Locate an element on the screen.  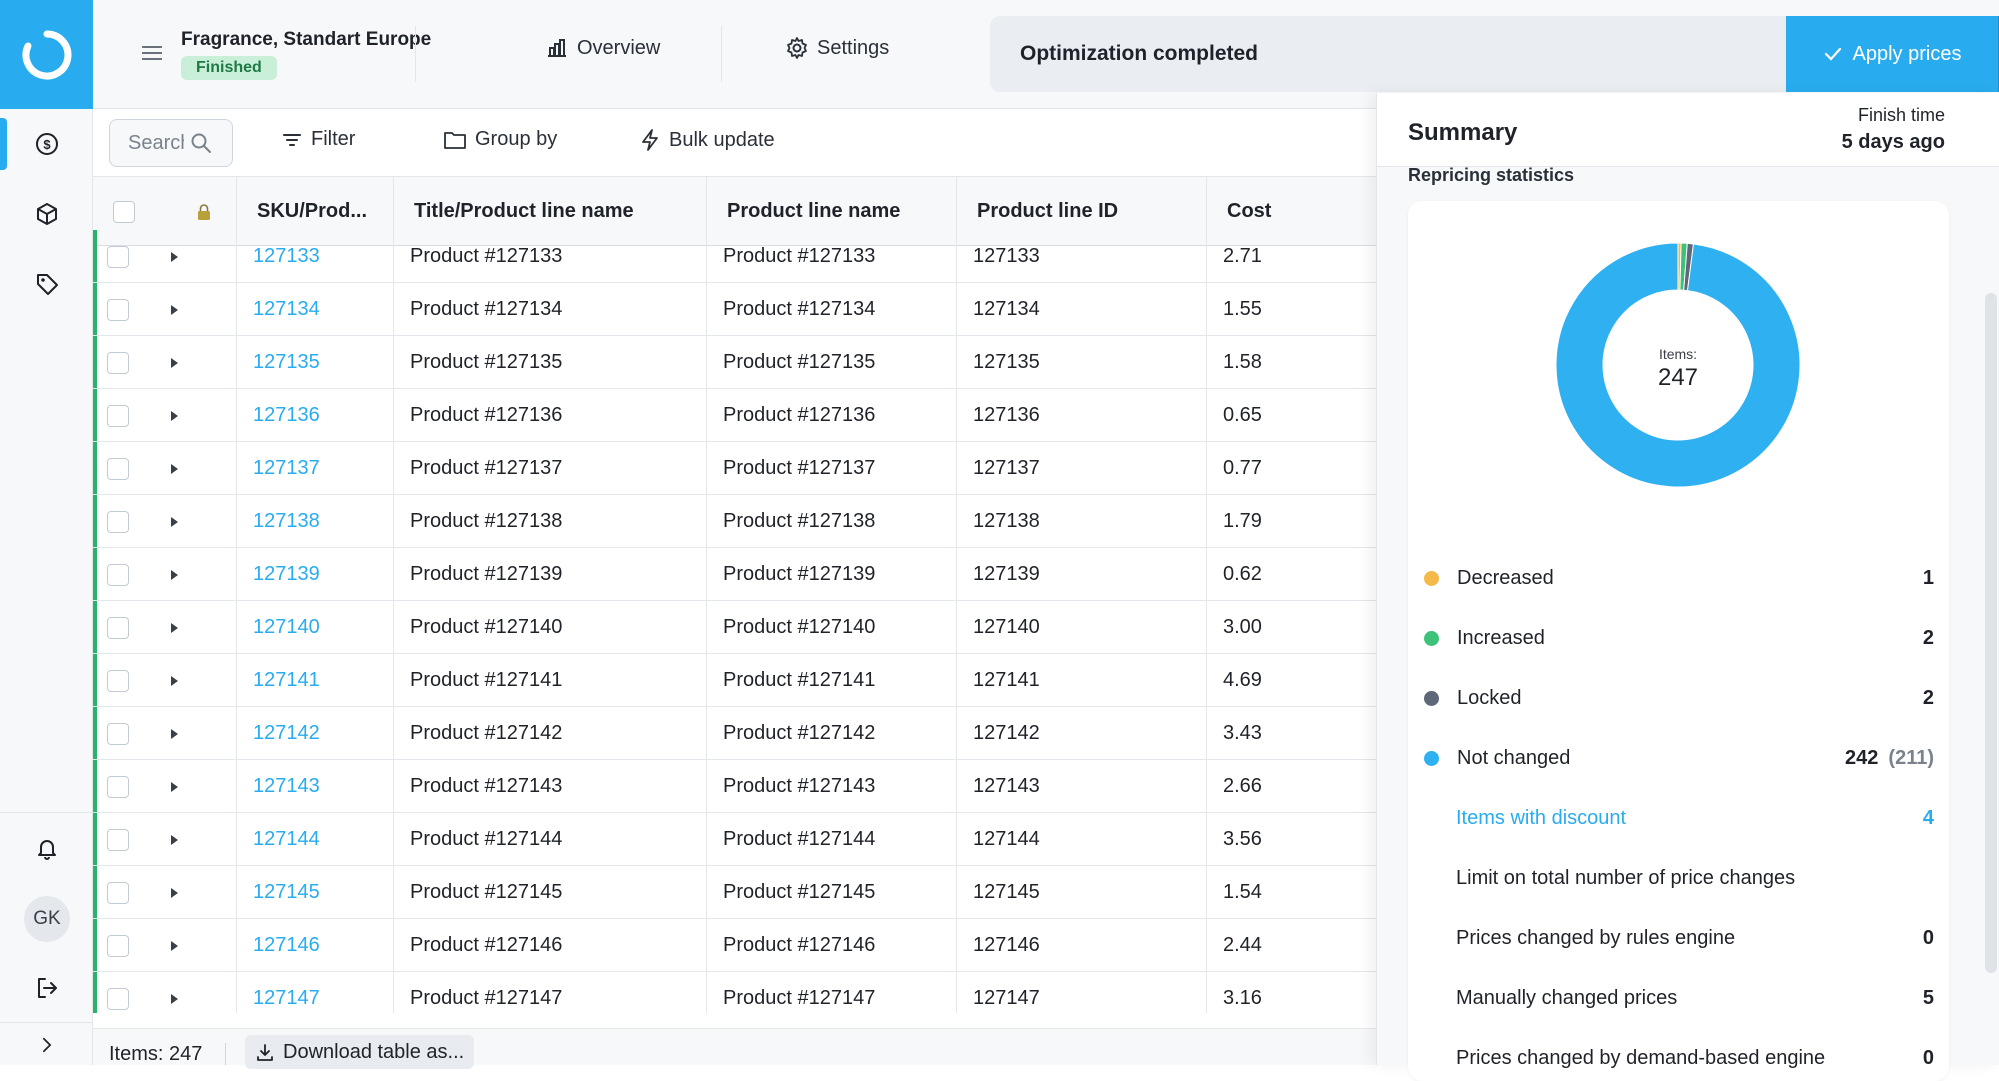
line-id-cell: 127135 is located at coordinates (1082, 362).